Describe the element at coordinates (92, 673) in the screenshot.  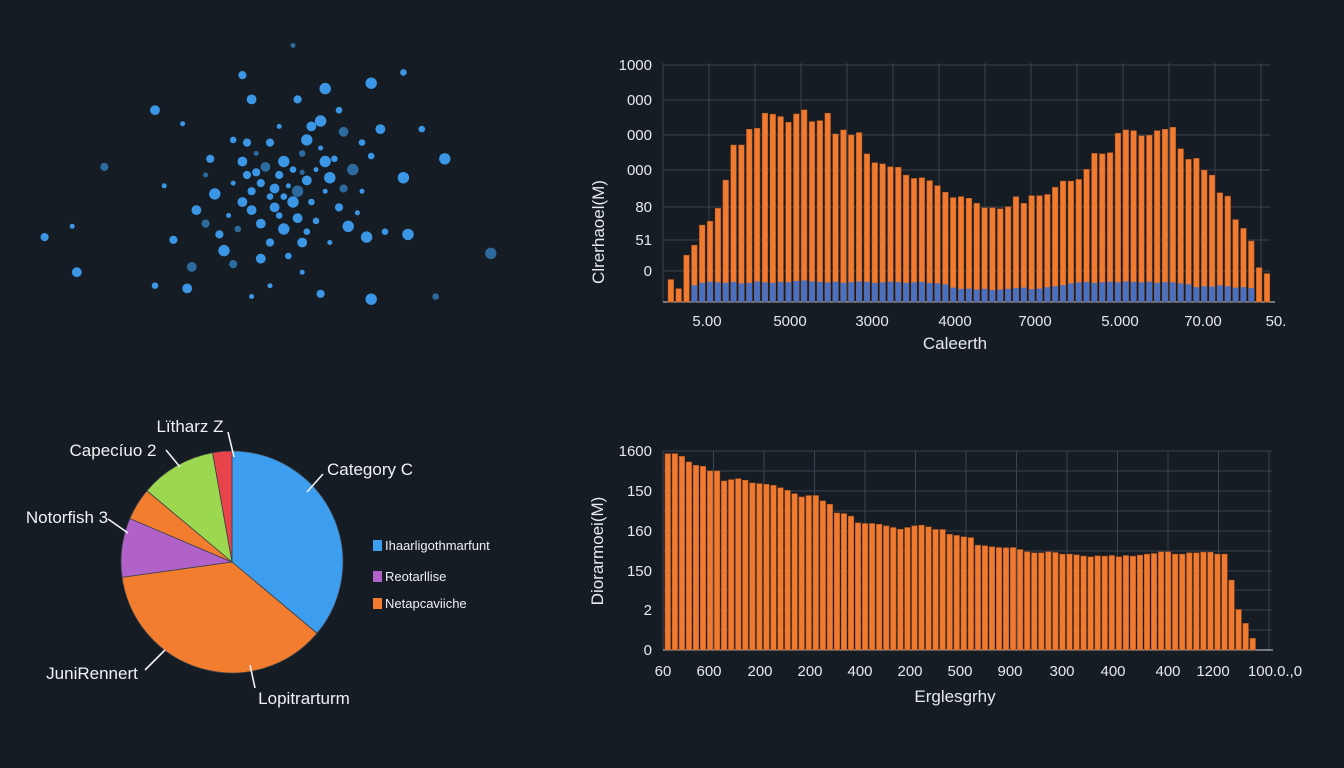
I see `pie-label-junirennert: JuniRennert` at that location.